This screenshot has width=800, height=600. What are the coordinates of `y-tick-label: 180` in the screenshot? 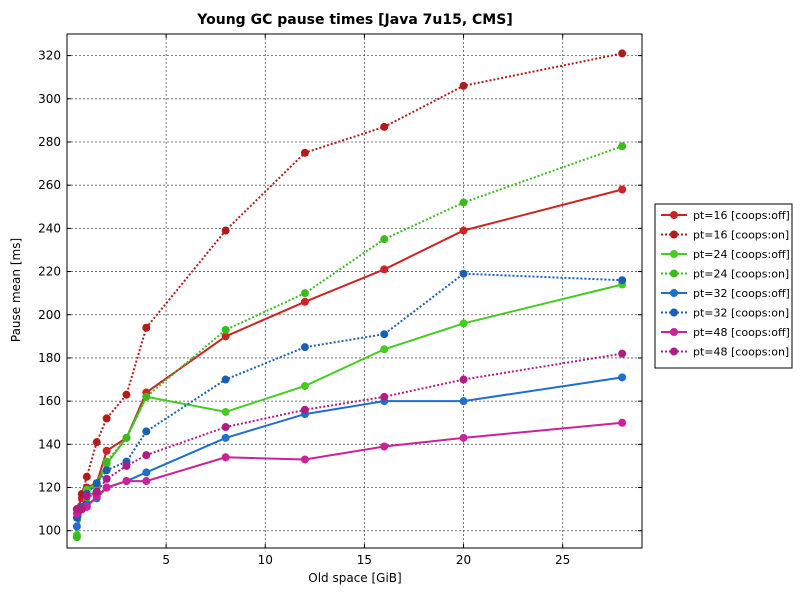 It's located at (49, 358).